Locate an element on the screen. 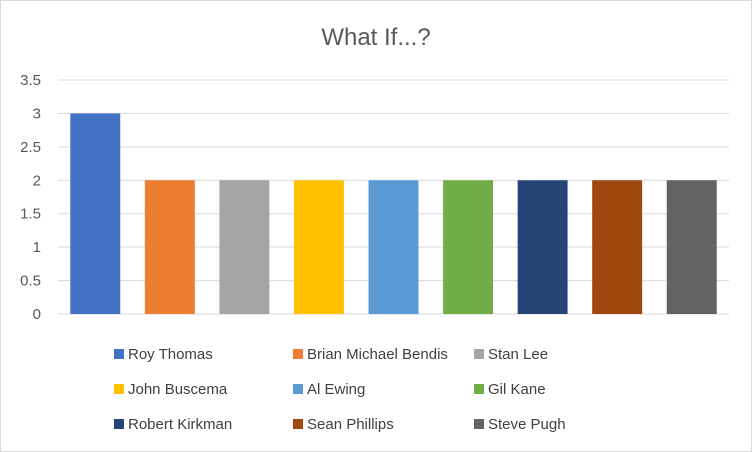 The width and height of the screenshot is (752, 452). legend-label: Stan Lee is located at coordinates (518, 354).